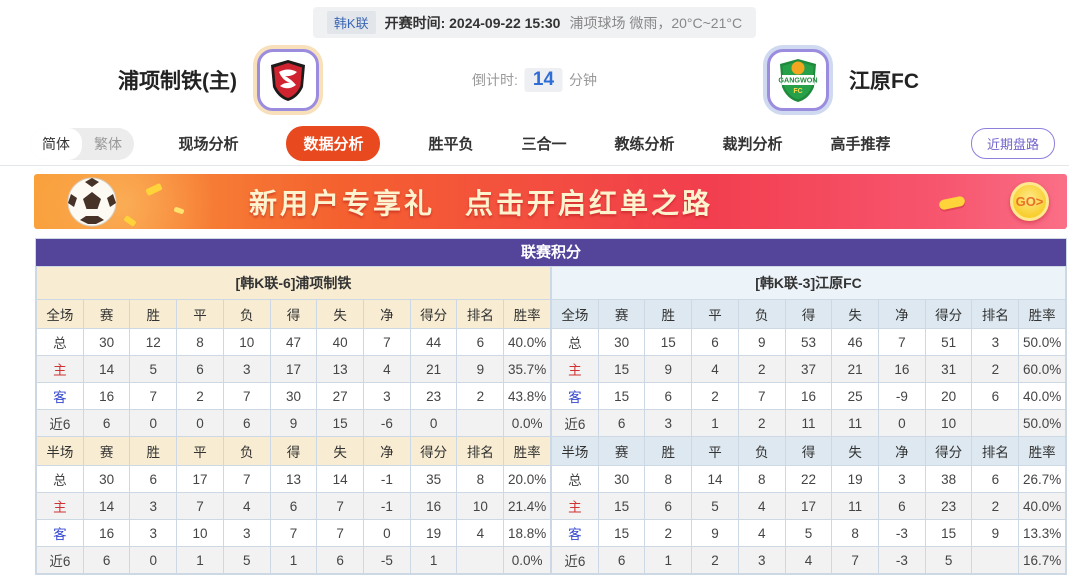 The width and height of the screenshot is (1069, 586). I want to click on nav-tab: 高手推荐, so click(860, 144).